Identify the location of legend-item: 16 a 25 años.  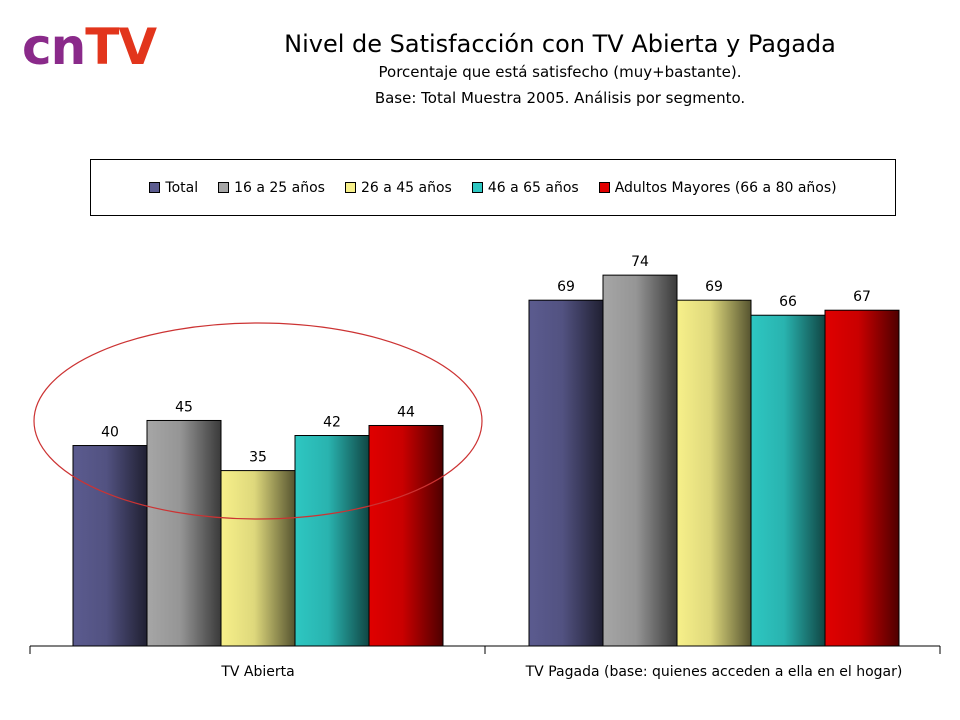
(271, 188).